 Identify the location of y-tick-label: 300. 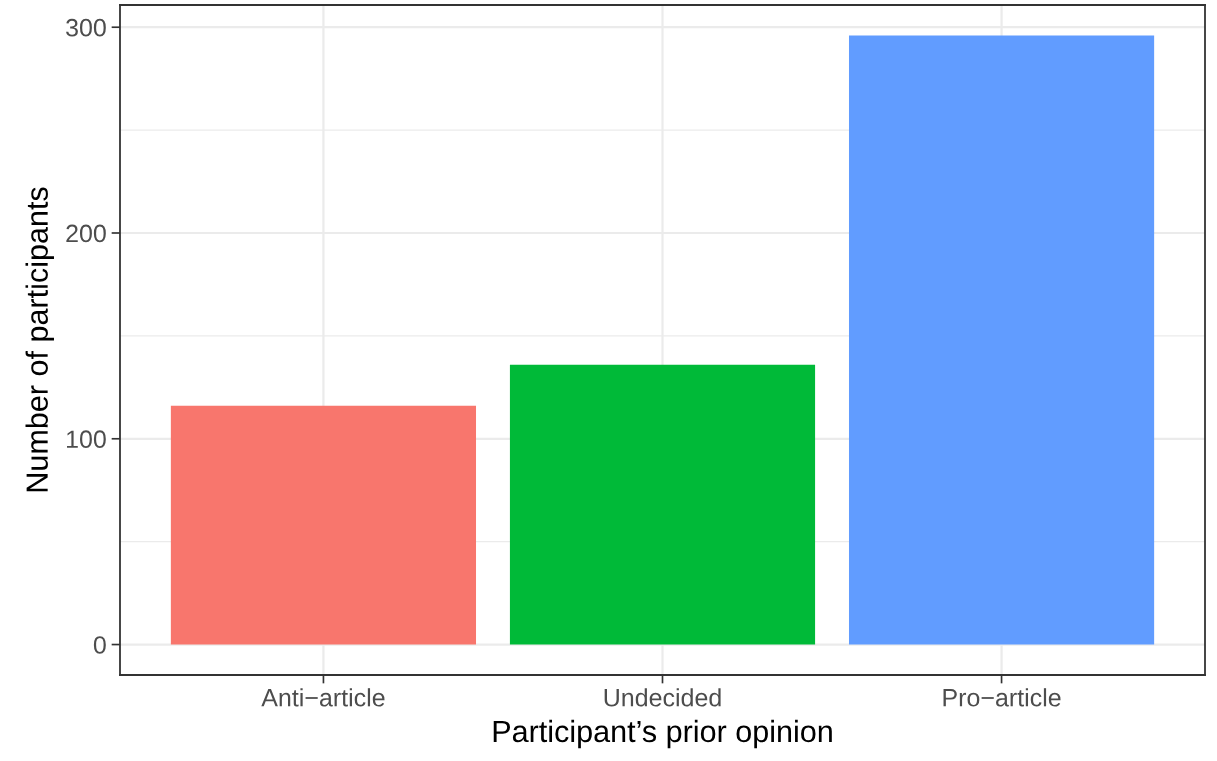
(86, 27).